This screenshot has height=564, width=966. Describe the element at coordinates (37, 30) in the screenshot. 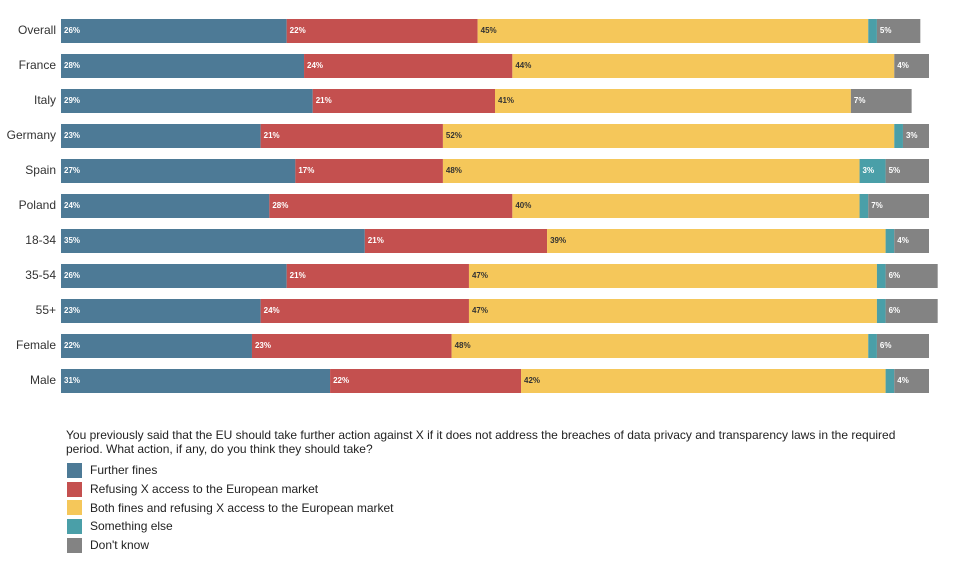

I see `category-label: Overall` at that location.